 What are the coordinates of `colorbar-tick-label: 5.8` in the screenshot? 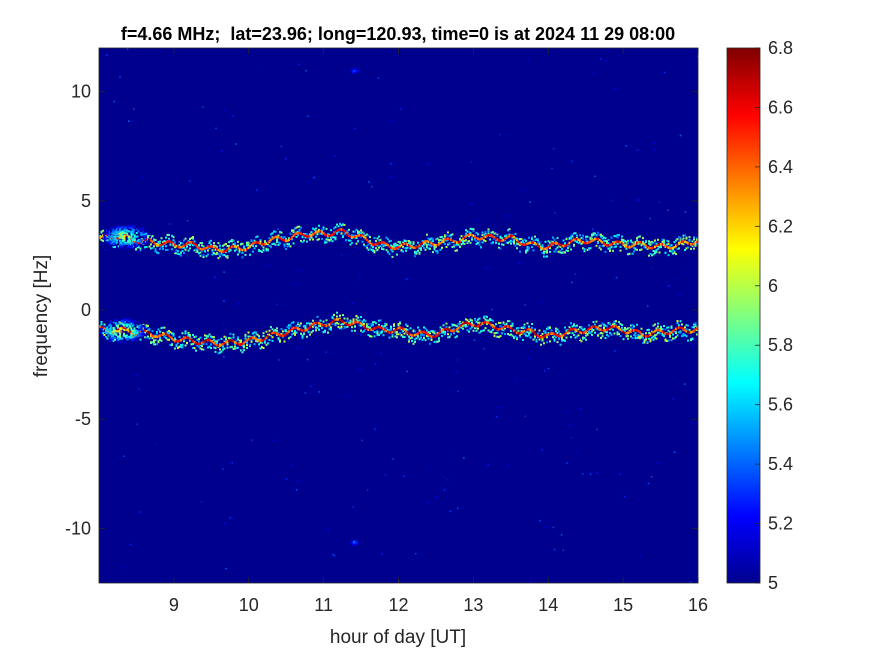 It's located at (780, 345).